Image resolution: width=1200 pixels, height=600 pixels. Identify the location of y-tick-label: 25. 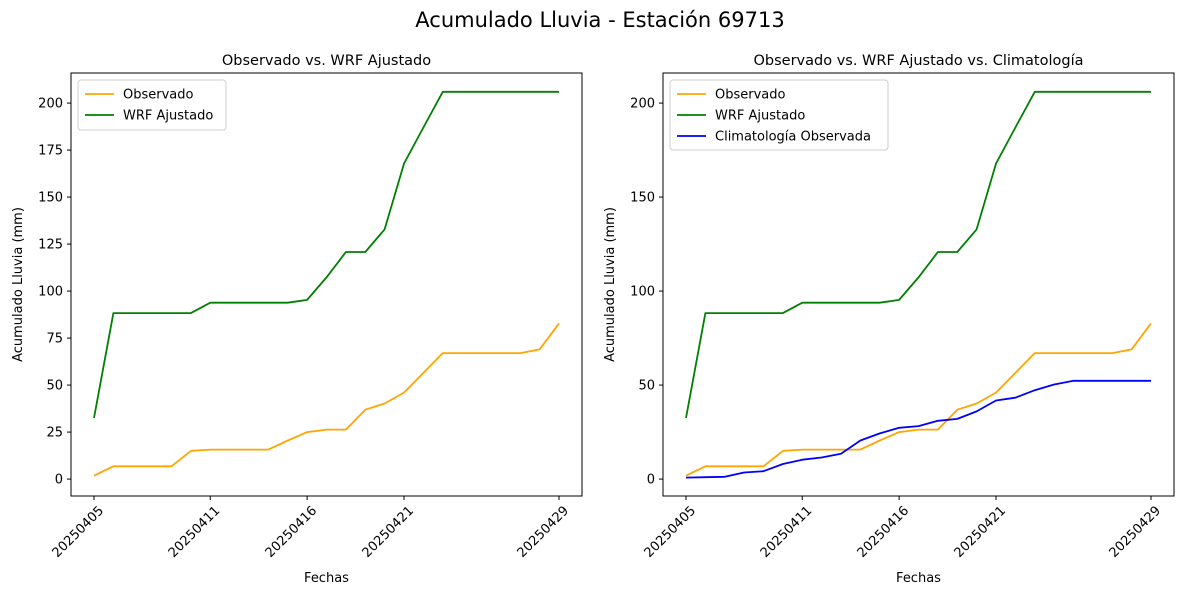
(54, 433).